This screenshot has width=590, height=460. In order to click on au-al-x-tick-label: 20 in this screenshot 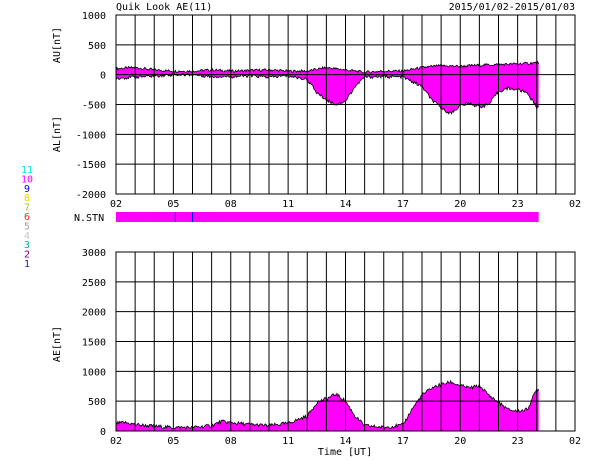, I will do `click(460, 204)`.